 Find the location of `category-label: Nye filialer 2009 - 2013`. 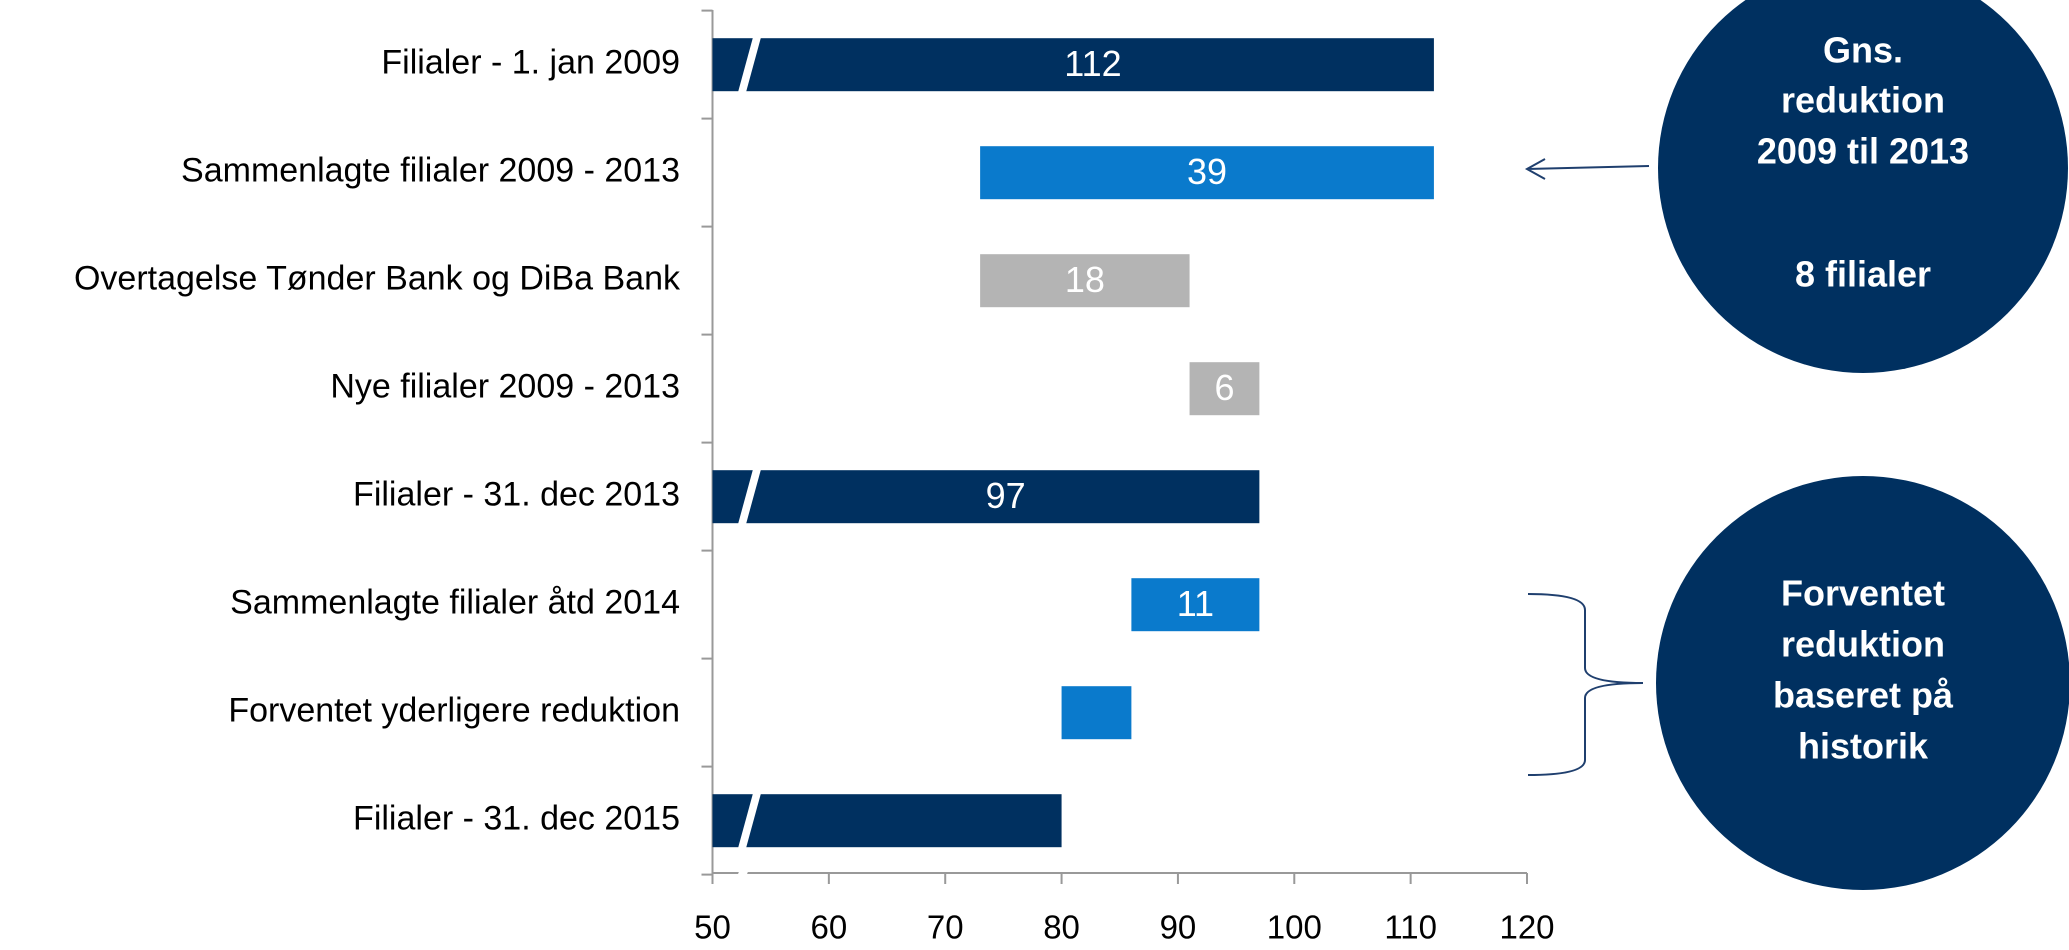

category-label: Nye filialer 2009 - 2013 is located at coordinates (505, 387).